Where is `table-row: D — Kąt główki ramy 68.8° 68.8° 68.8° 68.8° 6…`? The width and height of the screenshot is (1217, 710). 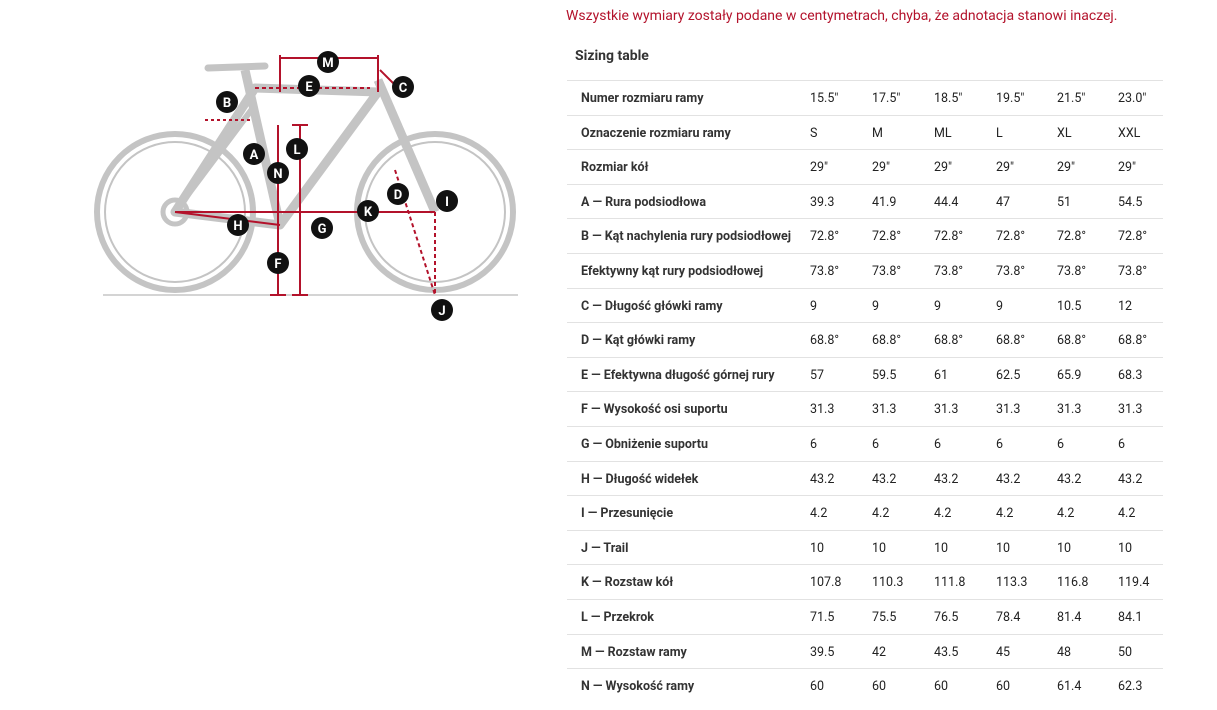 table-row: D — Kąt główki ramy 68.8° 68.8° 68.8° 68.8° 6… is located at coordinates (865, 339).